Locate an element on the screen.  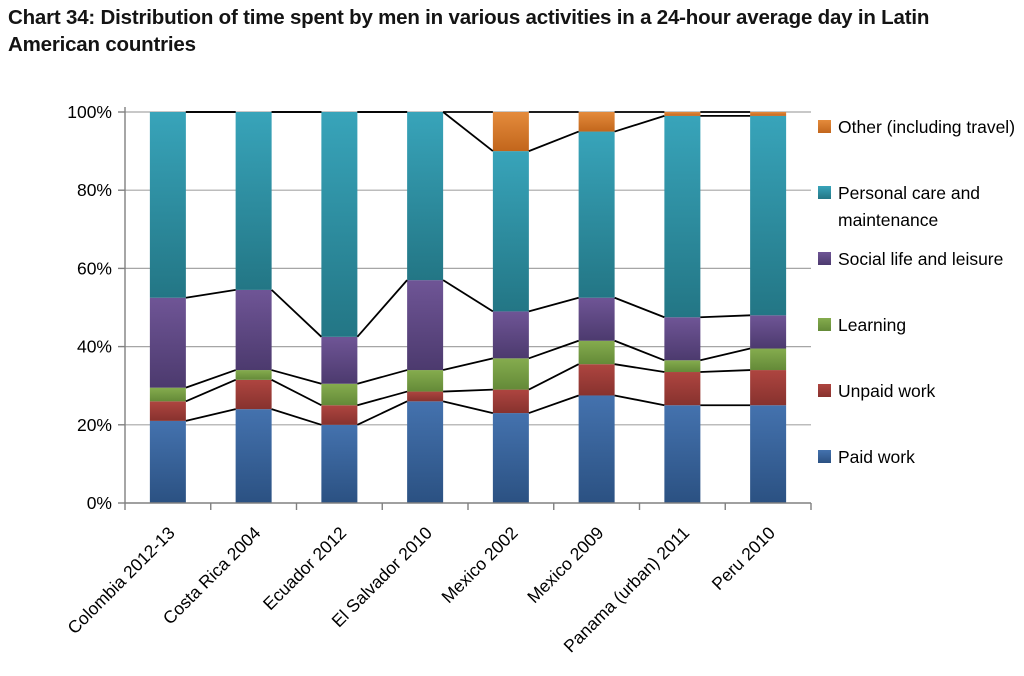
y-tick-label: 60% is located at coordinates (94, 268).